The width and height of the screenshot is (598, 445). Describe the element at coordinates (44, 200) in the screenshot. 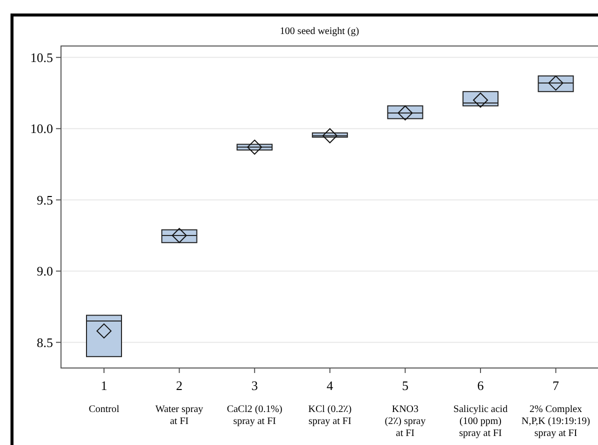

I see `y-tick-label: 9.5` at that location.